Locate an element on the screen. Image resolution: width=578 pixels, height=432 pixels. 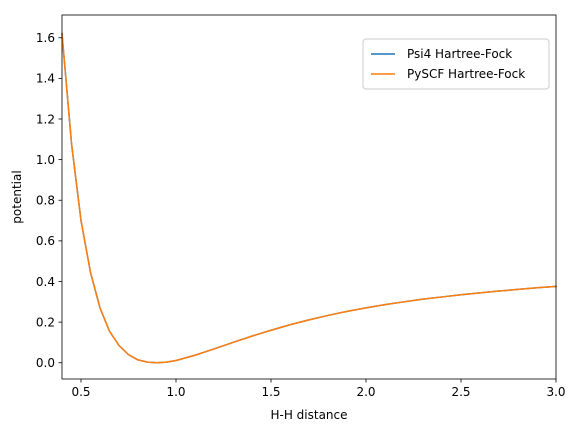
legend-label-psi4: Psi4 Hartree-Fock is located at coordinates (459, 54).